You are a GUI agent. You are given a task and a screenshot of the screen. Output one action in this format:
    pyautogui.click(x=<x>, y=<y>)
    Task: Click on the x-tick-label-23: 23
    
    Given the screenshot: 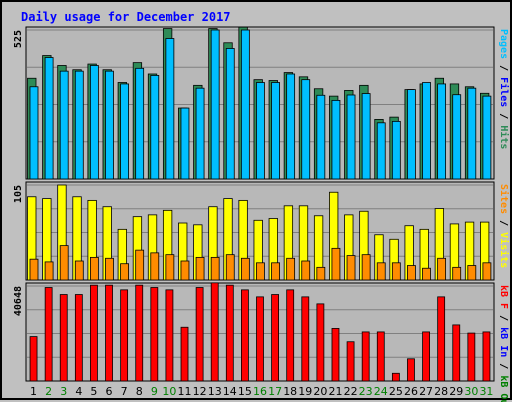 What is the action you would take?
    pyautogui.click(x=366, y=391)
    